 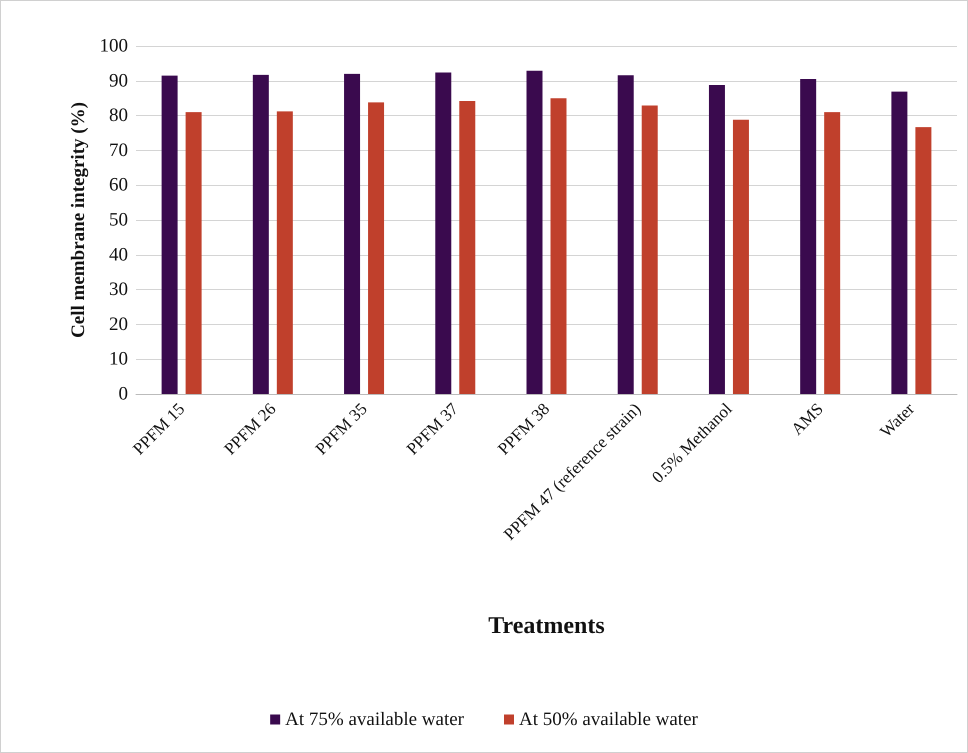 What do you see at coordinates (118, 220) in the screenshot?
I see `y-tick-label: 50` at bounding box center [118, 220].